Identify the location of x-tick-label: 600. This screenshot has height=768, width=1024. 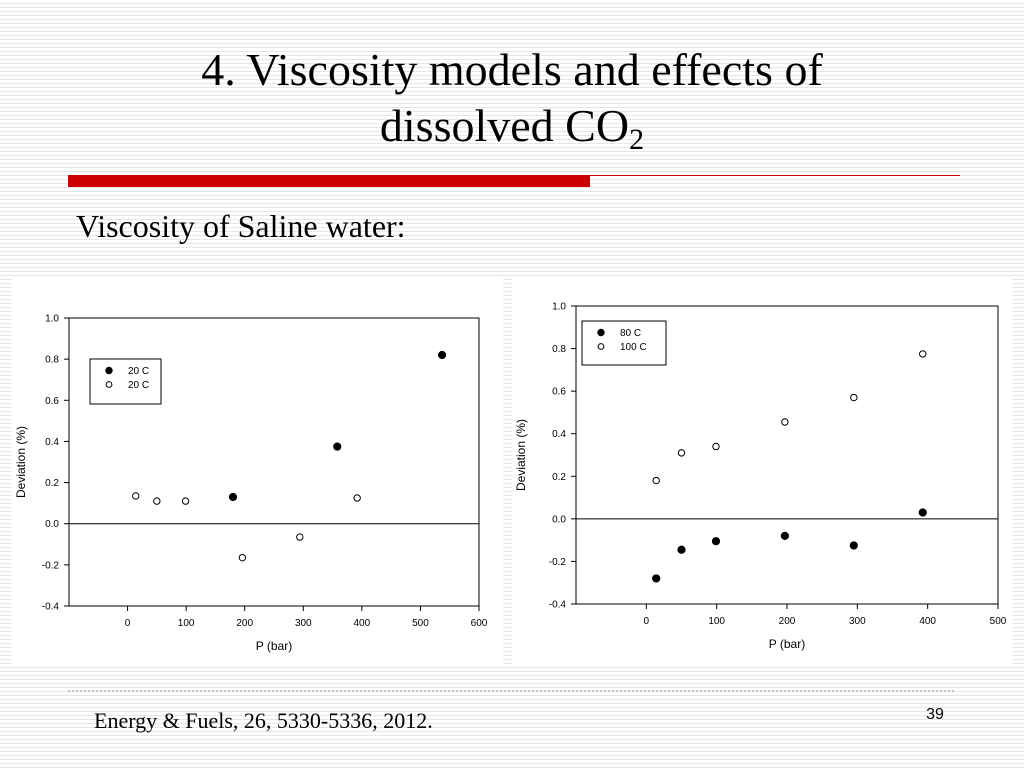
(479, 623).